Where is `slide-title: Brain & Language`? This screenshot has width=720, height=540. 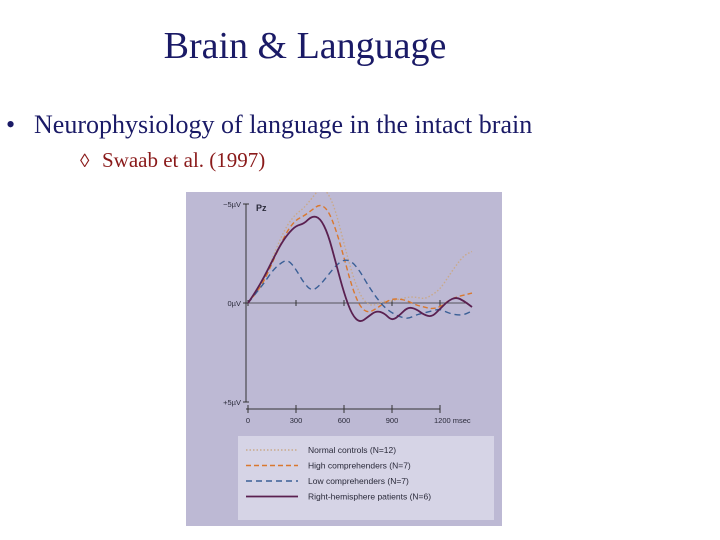
slide-title: Brain & Language is located at coordinates (305, 46).